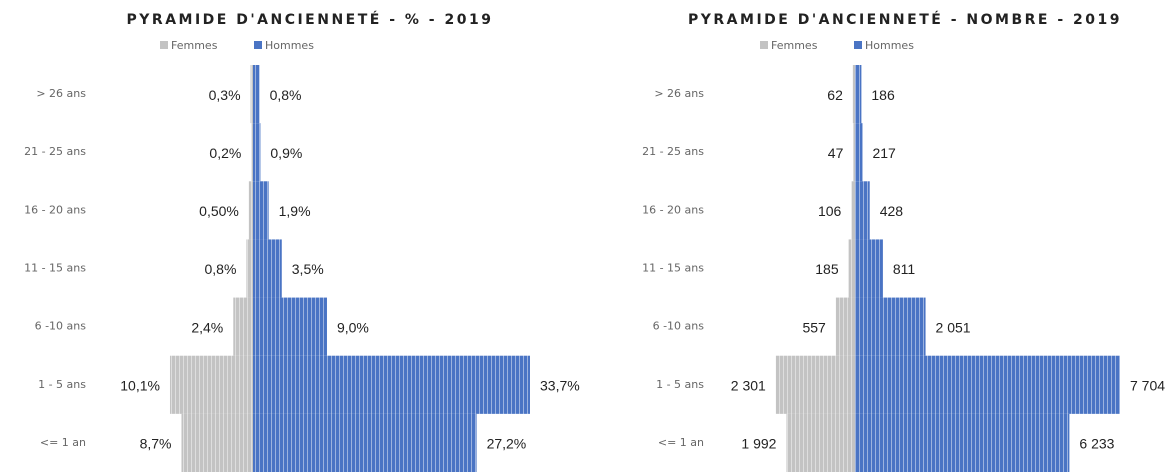 The image size is (1176, 472). Describe the element at coordinates (225, 153) in the screenshot. I see `value-label: 0,2%` at that location.